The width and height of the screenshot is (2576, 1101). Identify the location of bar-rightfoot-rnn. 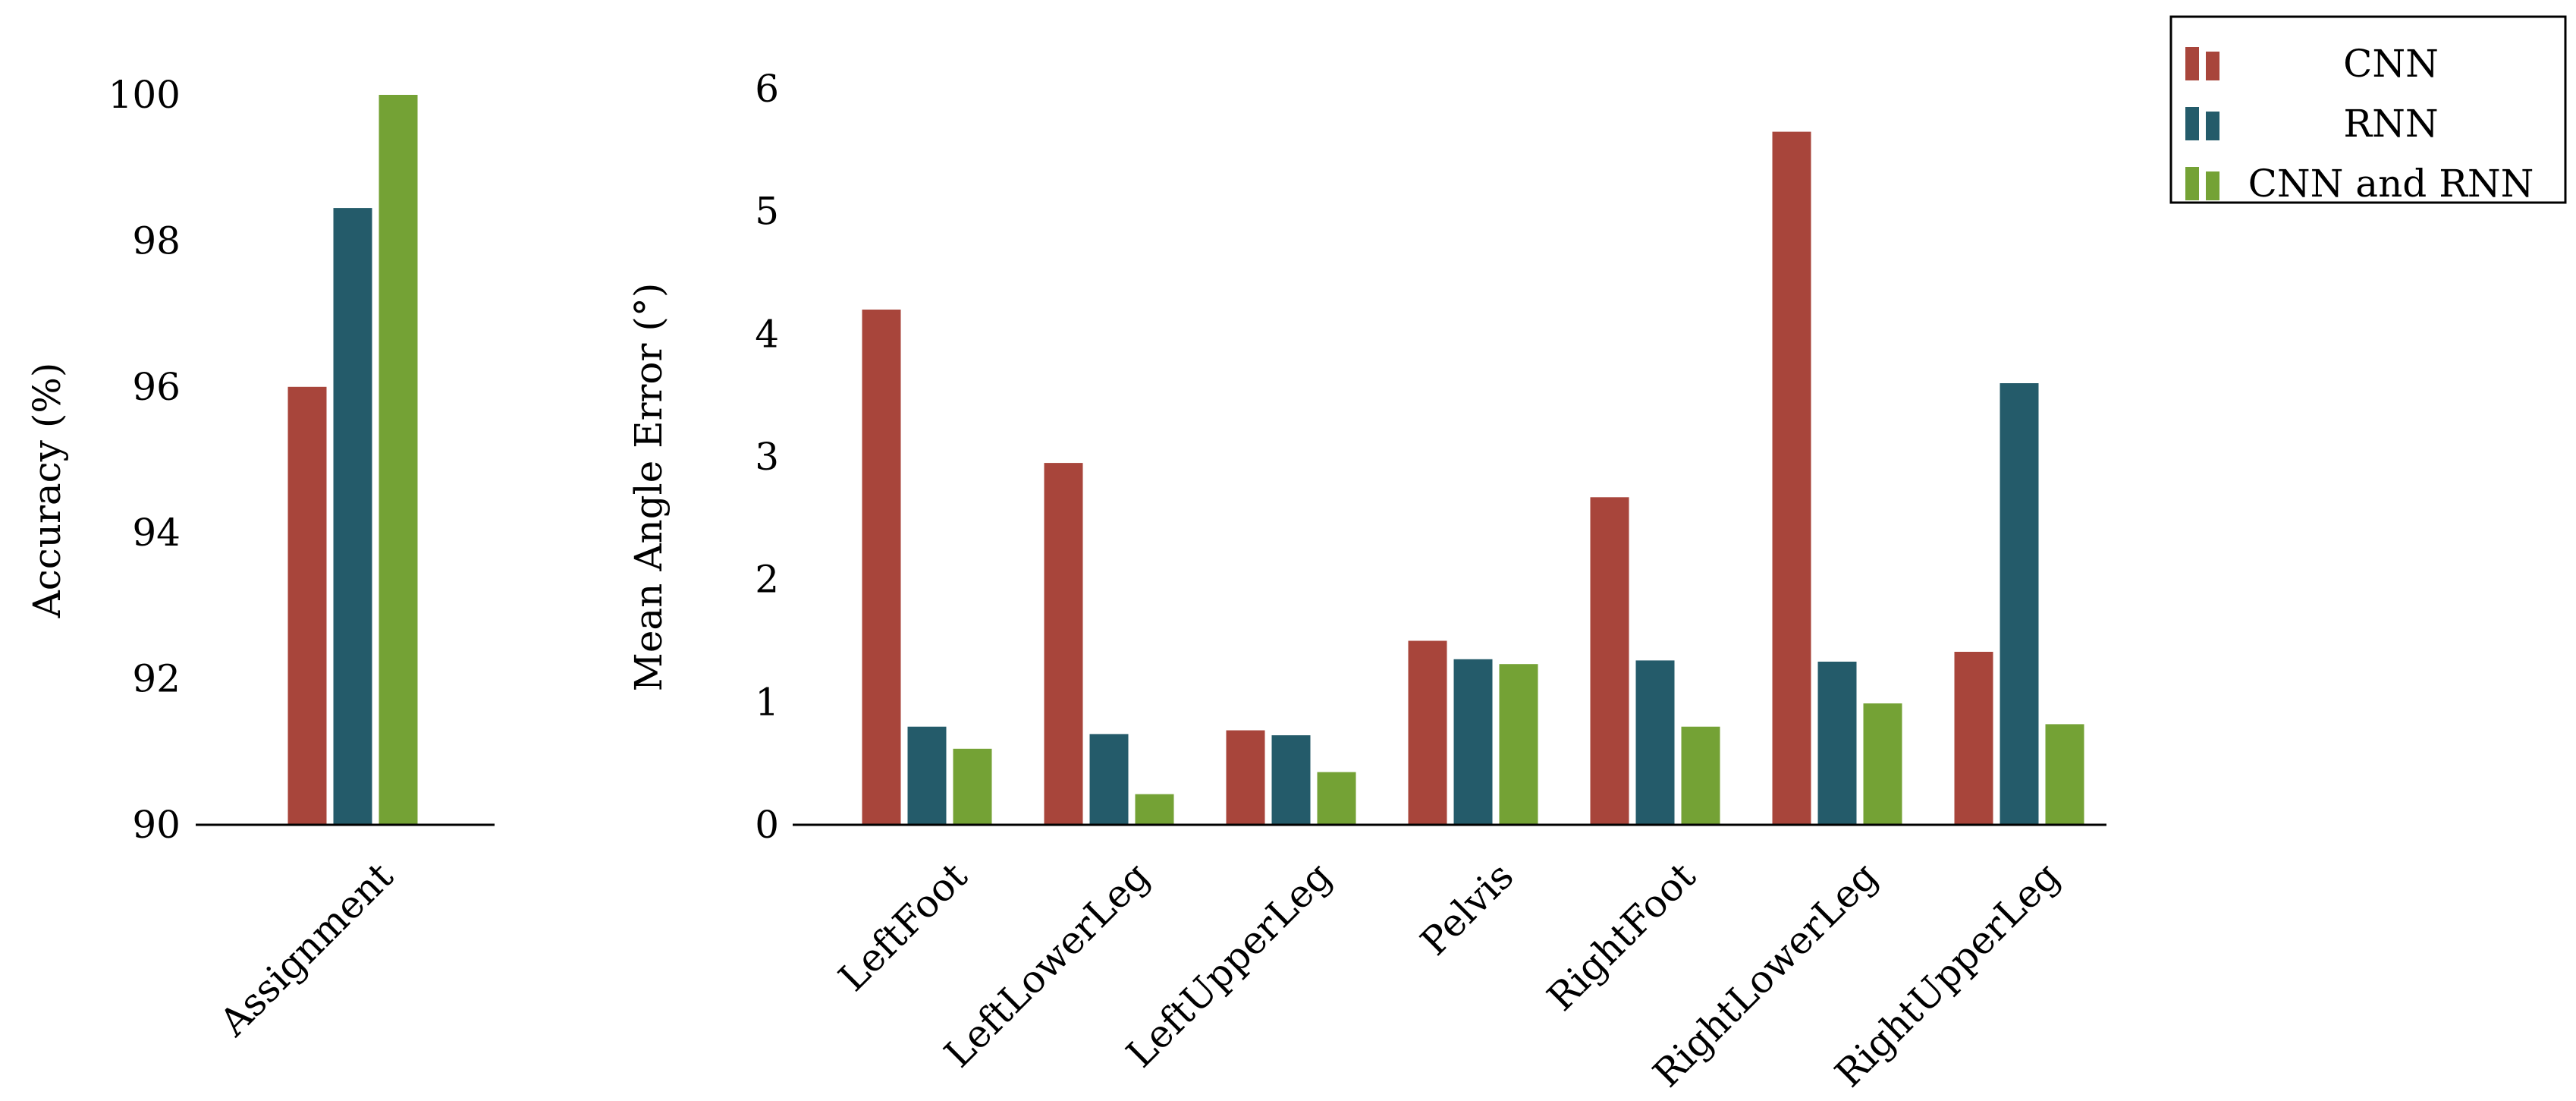
(1655, 742).